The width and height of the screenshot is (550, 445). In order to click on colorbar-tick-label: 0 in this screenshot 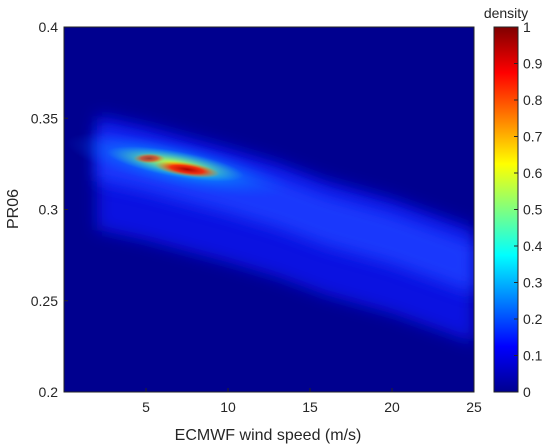, I will do `click(527, 392)`.